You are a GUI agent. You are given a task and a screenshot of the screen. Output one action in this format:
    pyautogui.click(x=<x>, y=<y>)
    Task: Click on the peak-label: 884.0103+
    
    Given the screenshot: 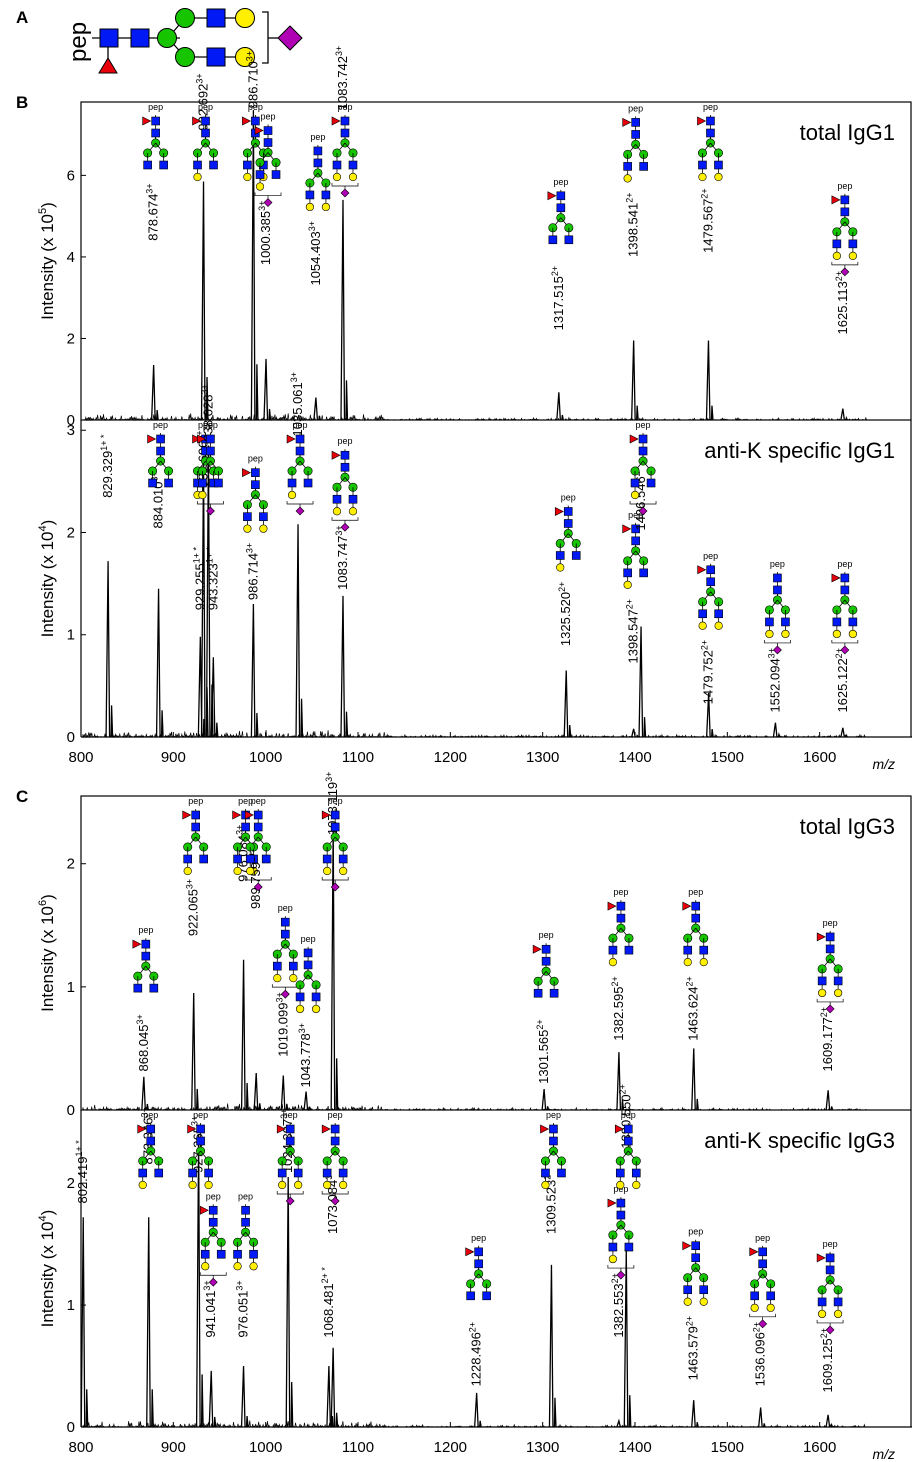 What is the action you would take?
    pyautogui.click(x=158, y=499)
    